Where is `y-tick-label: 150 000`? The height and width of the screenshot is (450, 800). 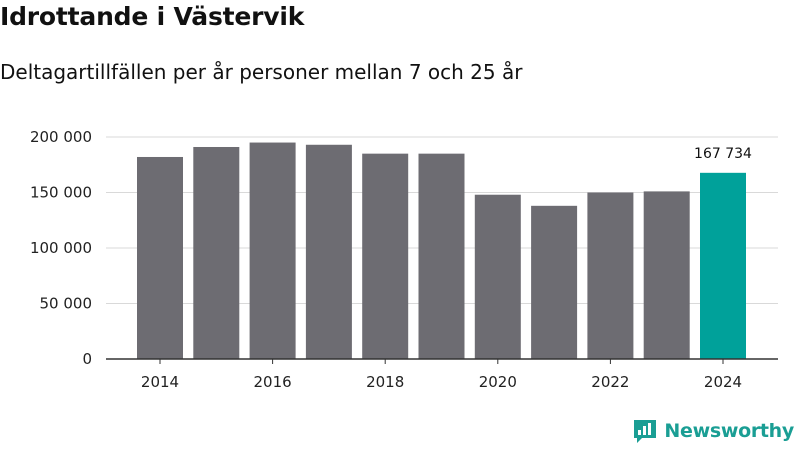
y-tick-label: 150 000 is located at coordinates (61, 193).